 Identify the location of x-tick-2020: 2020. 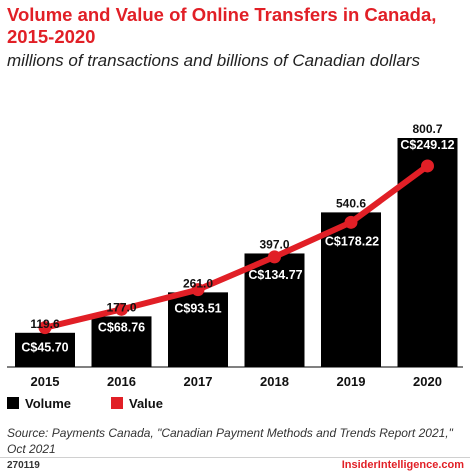
(427, 381).